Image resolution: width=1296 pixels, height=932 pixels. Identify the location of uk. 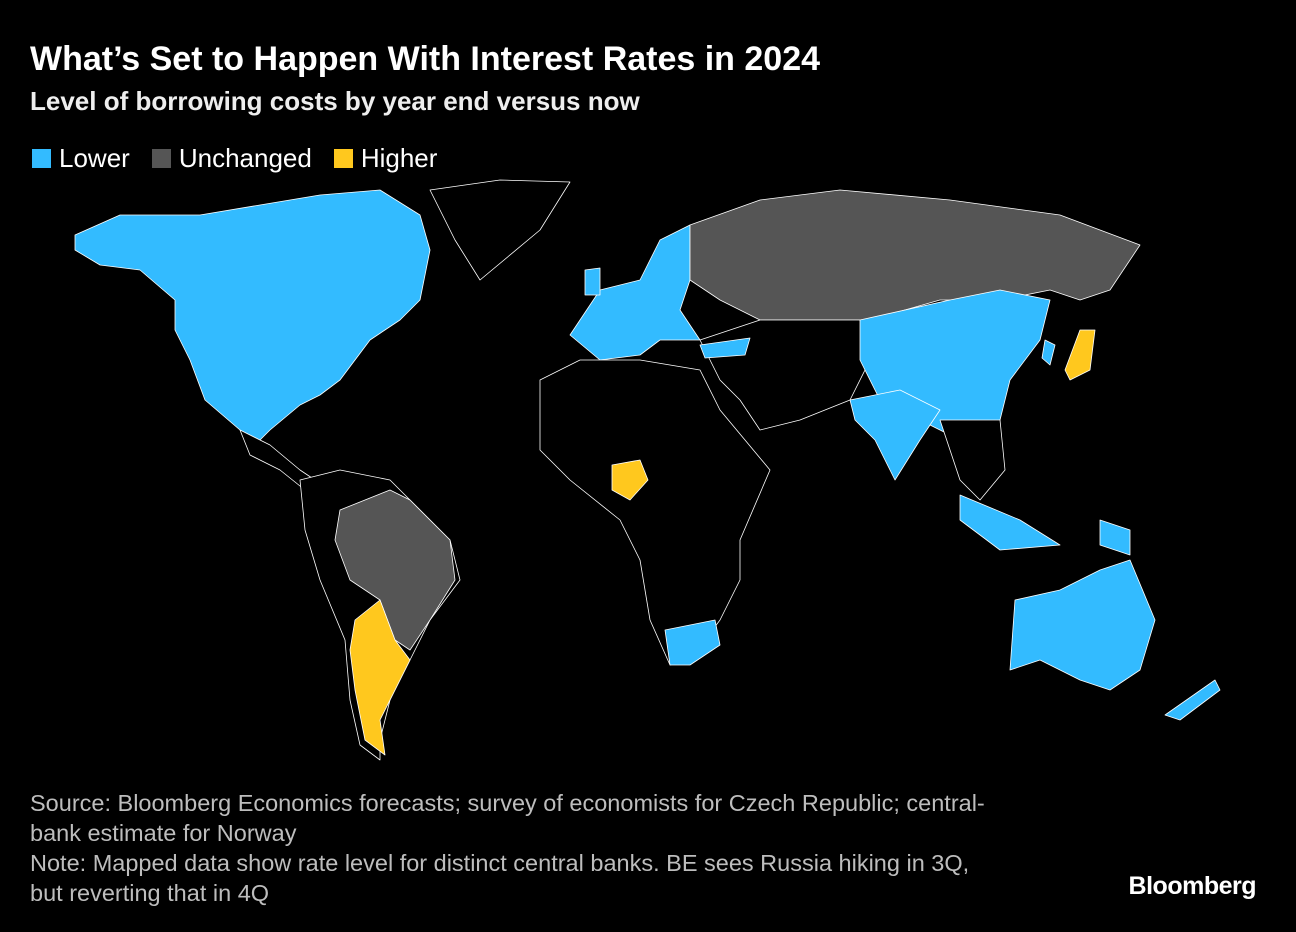
(592, 281).